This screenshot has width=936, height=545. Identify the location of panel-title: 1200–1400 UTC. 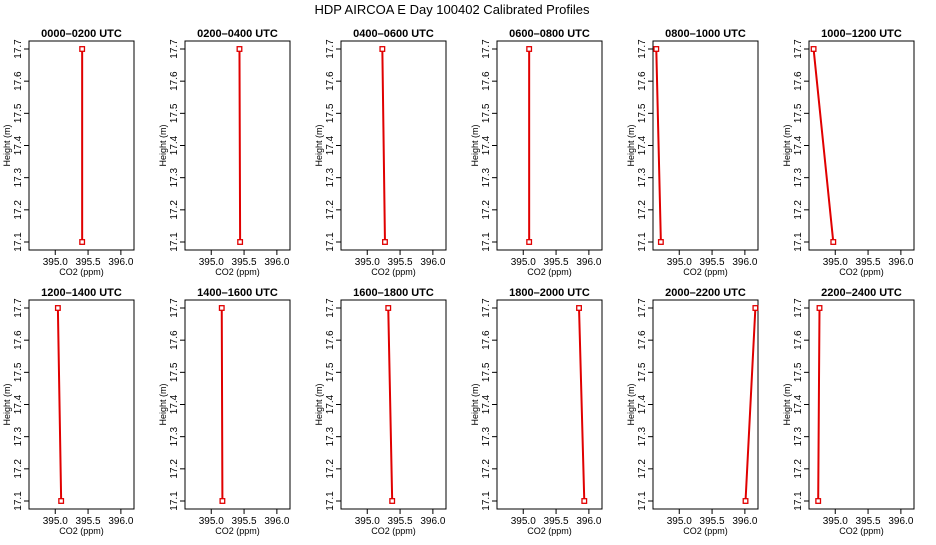
(81, 293).